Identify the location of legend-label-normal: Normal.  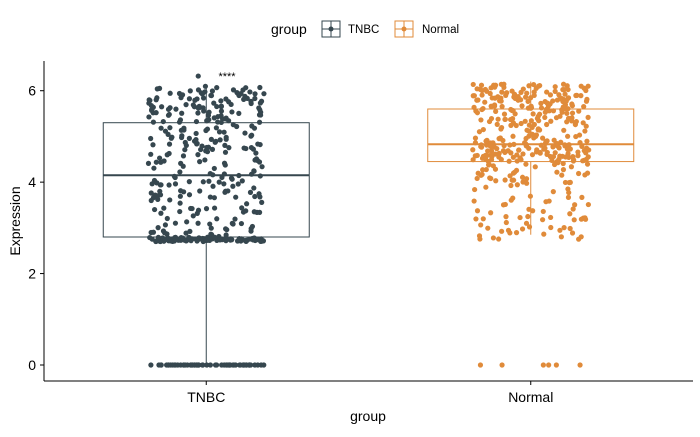
(440, 30).